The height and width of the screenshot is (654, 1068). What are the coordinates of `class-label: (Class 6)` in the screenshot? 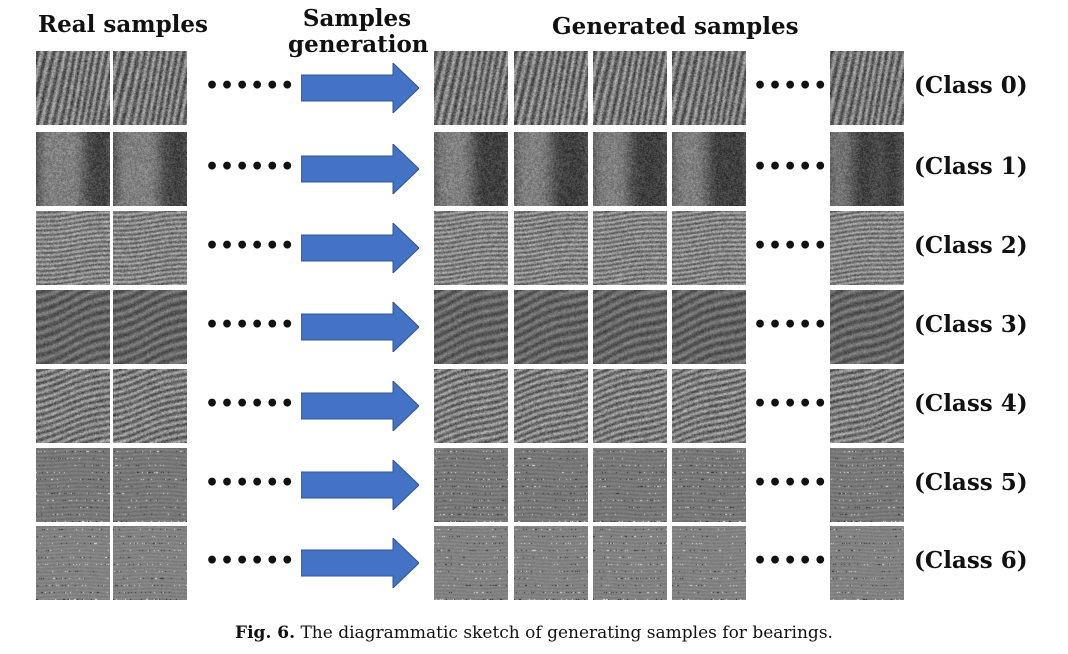 It's located at (971, 560).